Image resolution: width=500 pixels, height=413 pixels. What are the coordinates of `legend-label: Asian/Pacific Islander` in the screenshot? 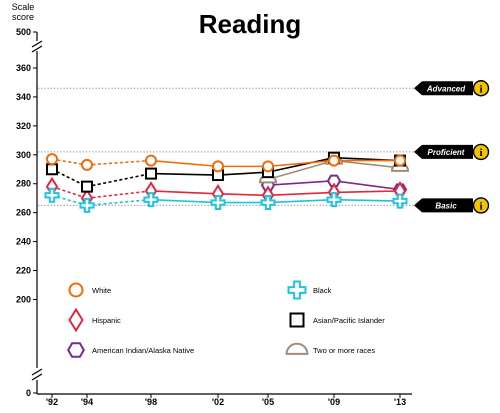 It's located at (349, 320).